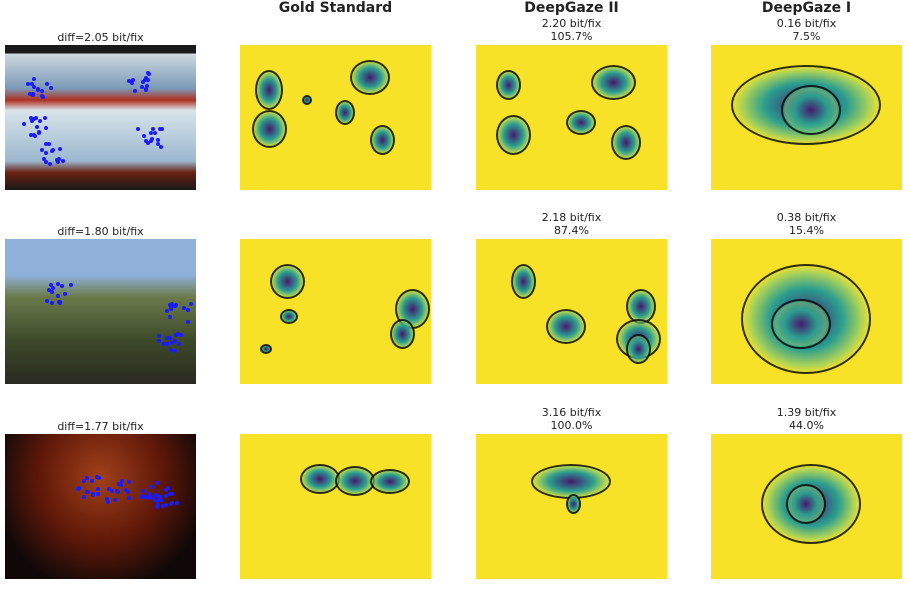  What do you see at coordinates (571, 412) in the screenshot?
I see `dg2-bits-label: 3.16 bit/fix` at bounding box center [571, 412].